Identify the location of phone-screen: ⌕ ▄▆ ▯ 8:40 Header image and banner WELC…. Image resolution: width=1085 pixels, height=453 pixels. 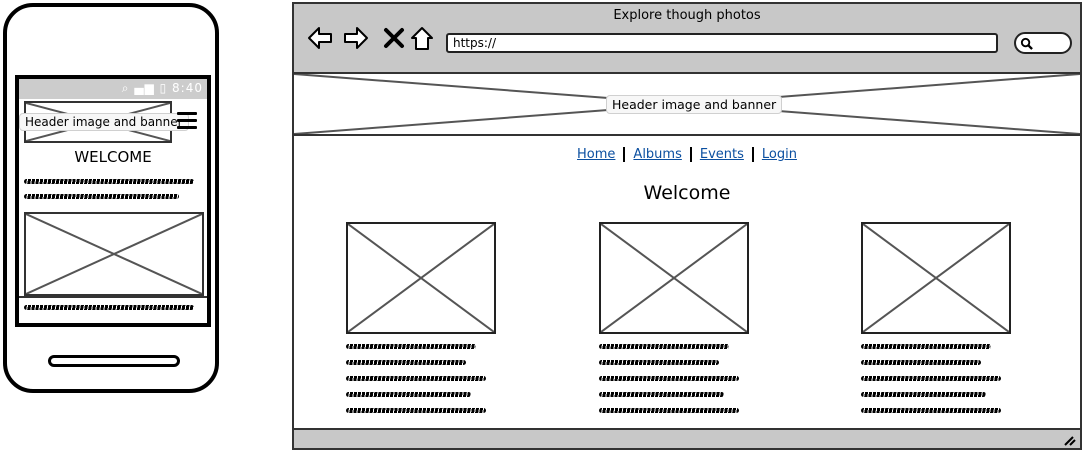
(113, 201).